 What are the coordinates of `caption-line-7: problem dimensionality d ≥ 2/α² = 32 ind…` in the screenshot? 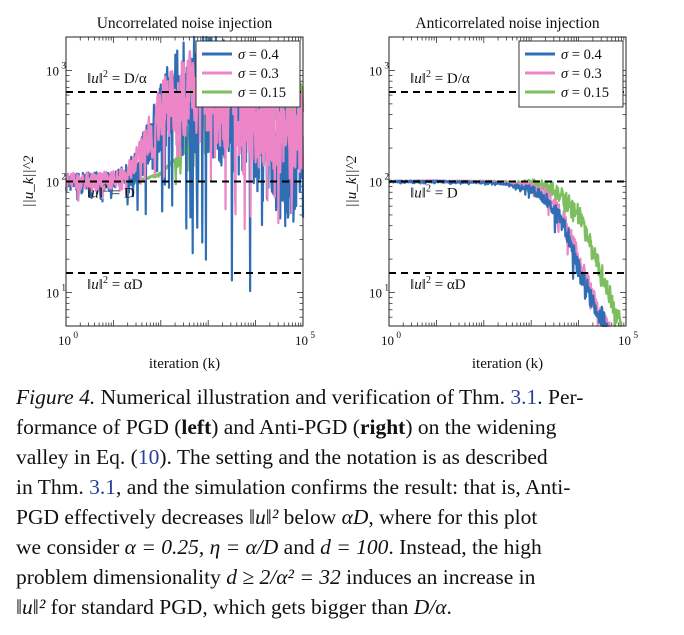 It's located at (276, 577).